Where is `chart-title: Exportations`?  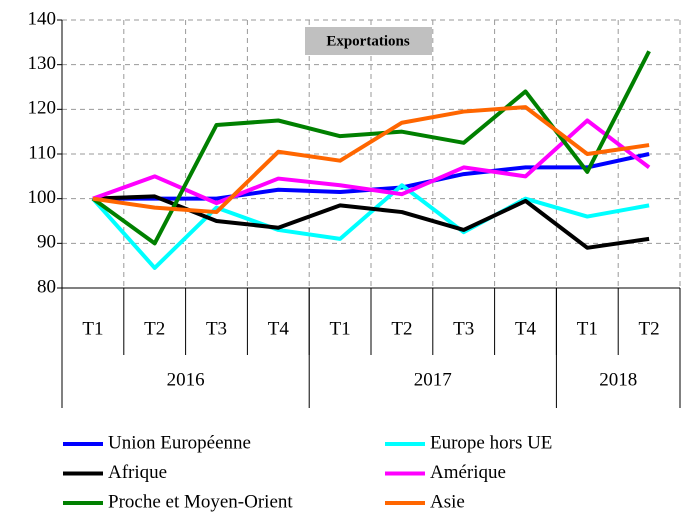
chart-title: Exportations is located at coordinates (368, 41).